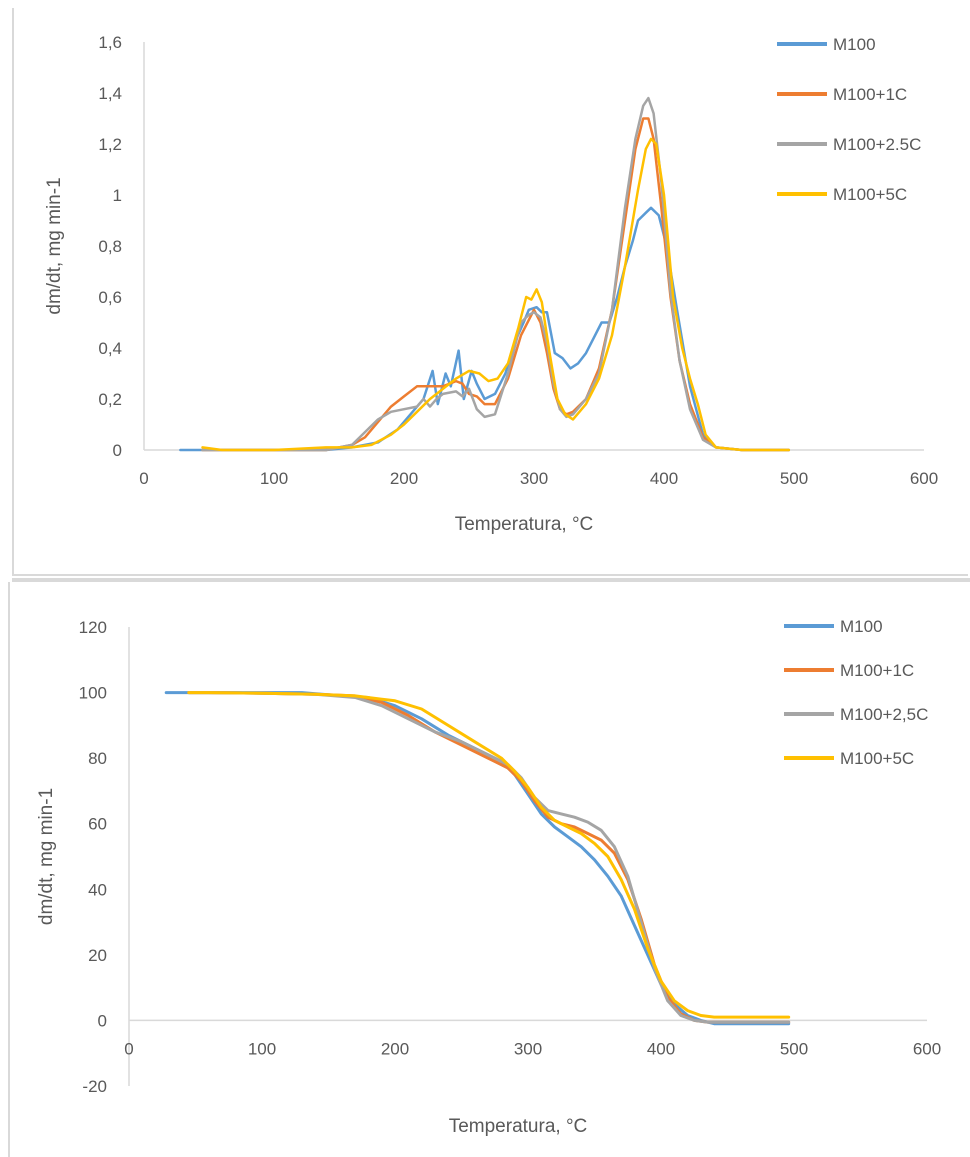  What do you see at coordinates (93, 627) in the screenshot?
I see `y-tick-label: 120` at bounding box center [93, 627].